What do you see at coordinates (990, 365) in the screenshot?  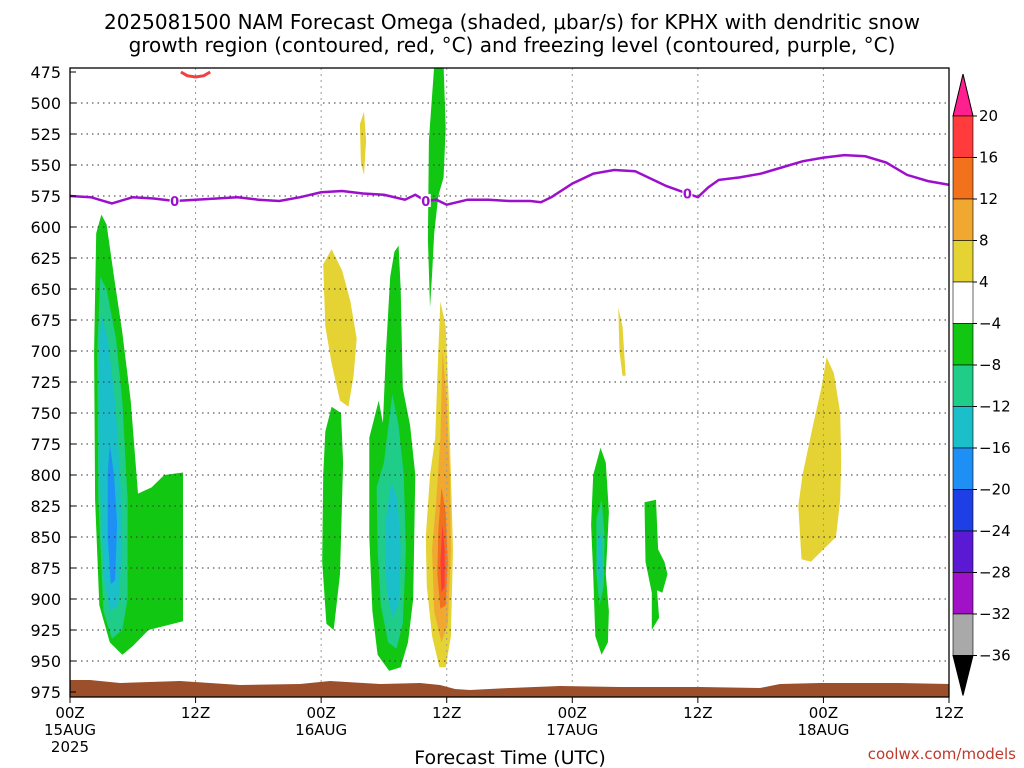 I see `colorbar-label: −8` at bounding box center [990, 365].